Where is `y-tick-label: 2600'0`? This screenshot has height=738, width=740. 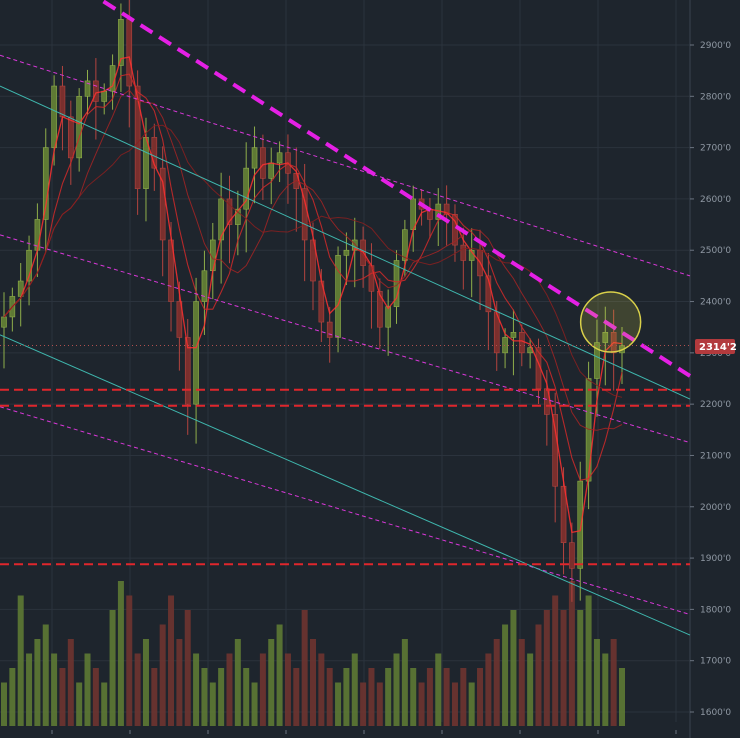 y-tick-label: 2600'0 is located at coordinates (715, 200).